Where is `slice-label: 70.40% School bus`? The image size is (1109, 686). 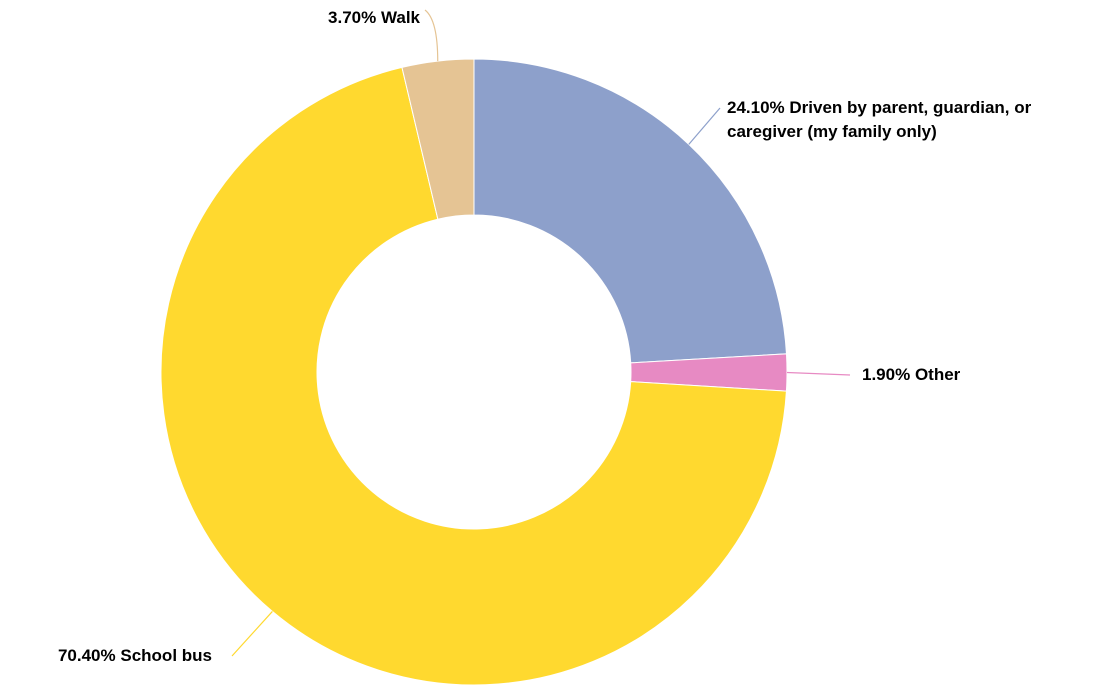
slice-label: 70.40% School bus is located at coordinates (135, 656).